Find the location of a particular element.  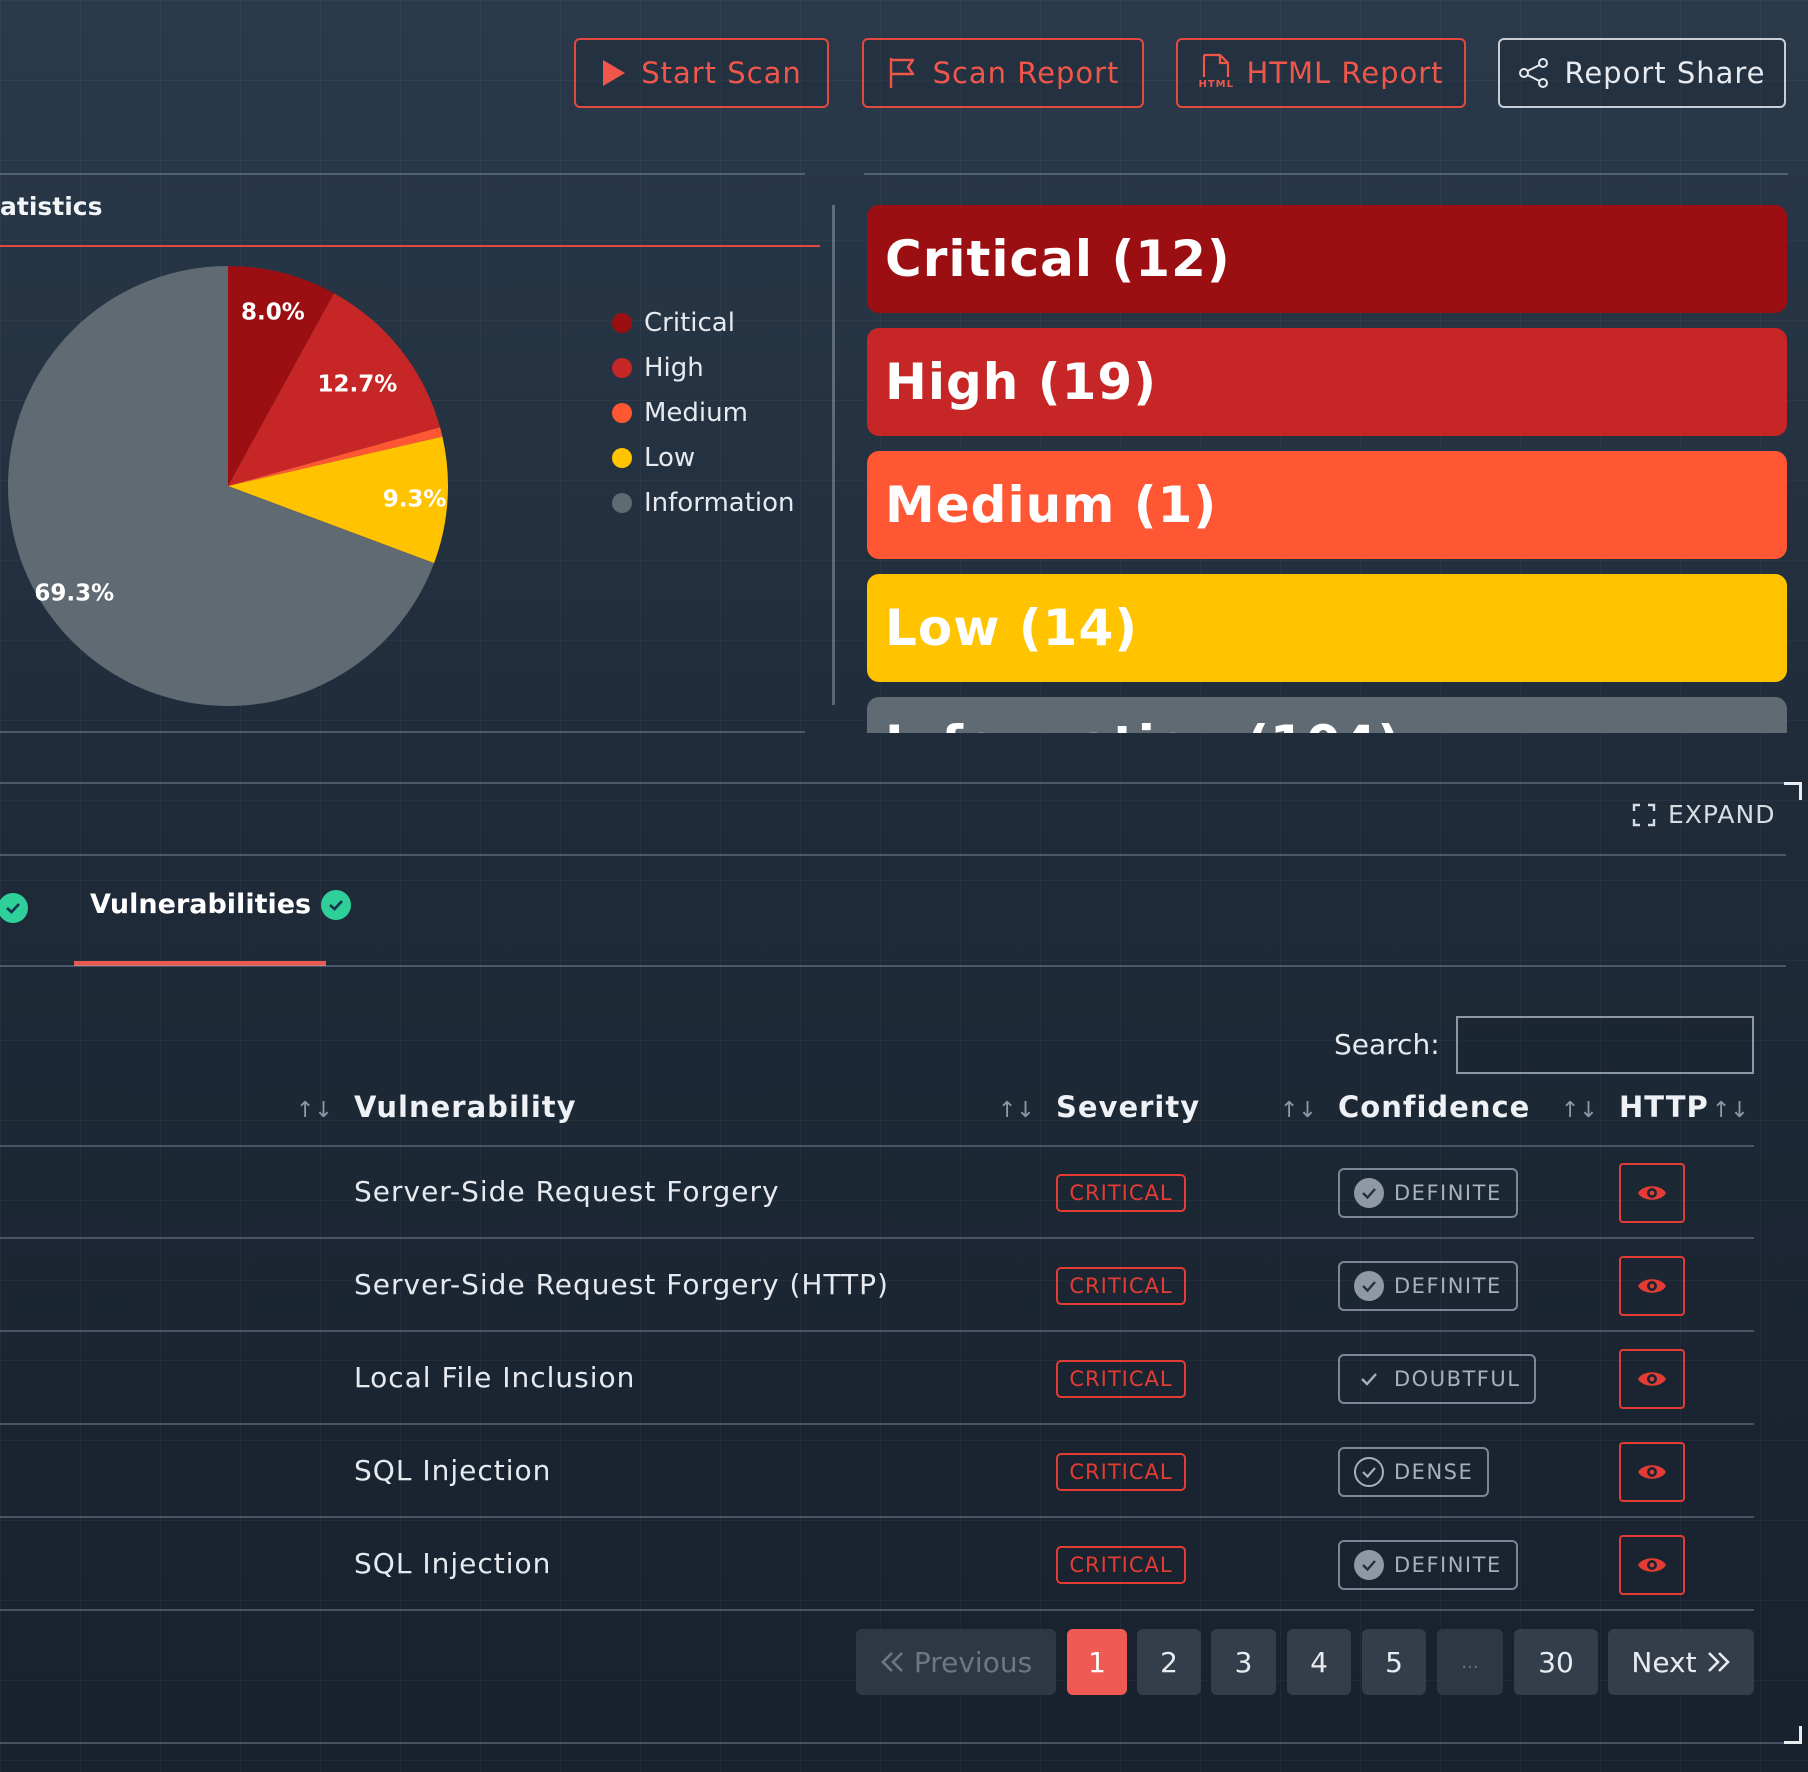

page-number: 2 is located at coordinates (1169, 1662).